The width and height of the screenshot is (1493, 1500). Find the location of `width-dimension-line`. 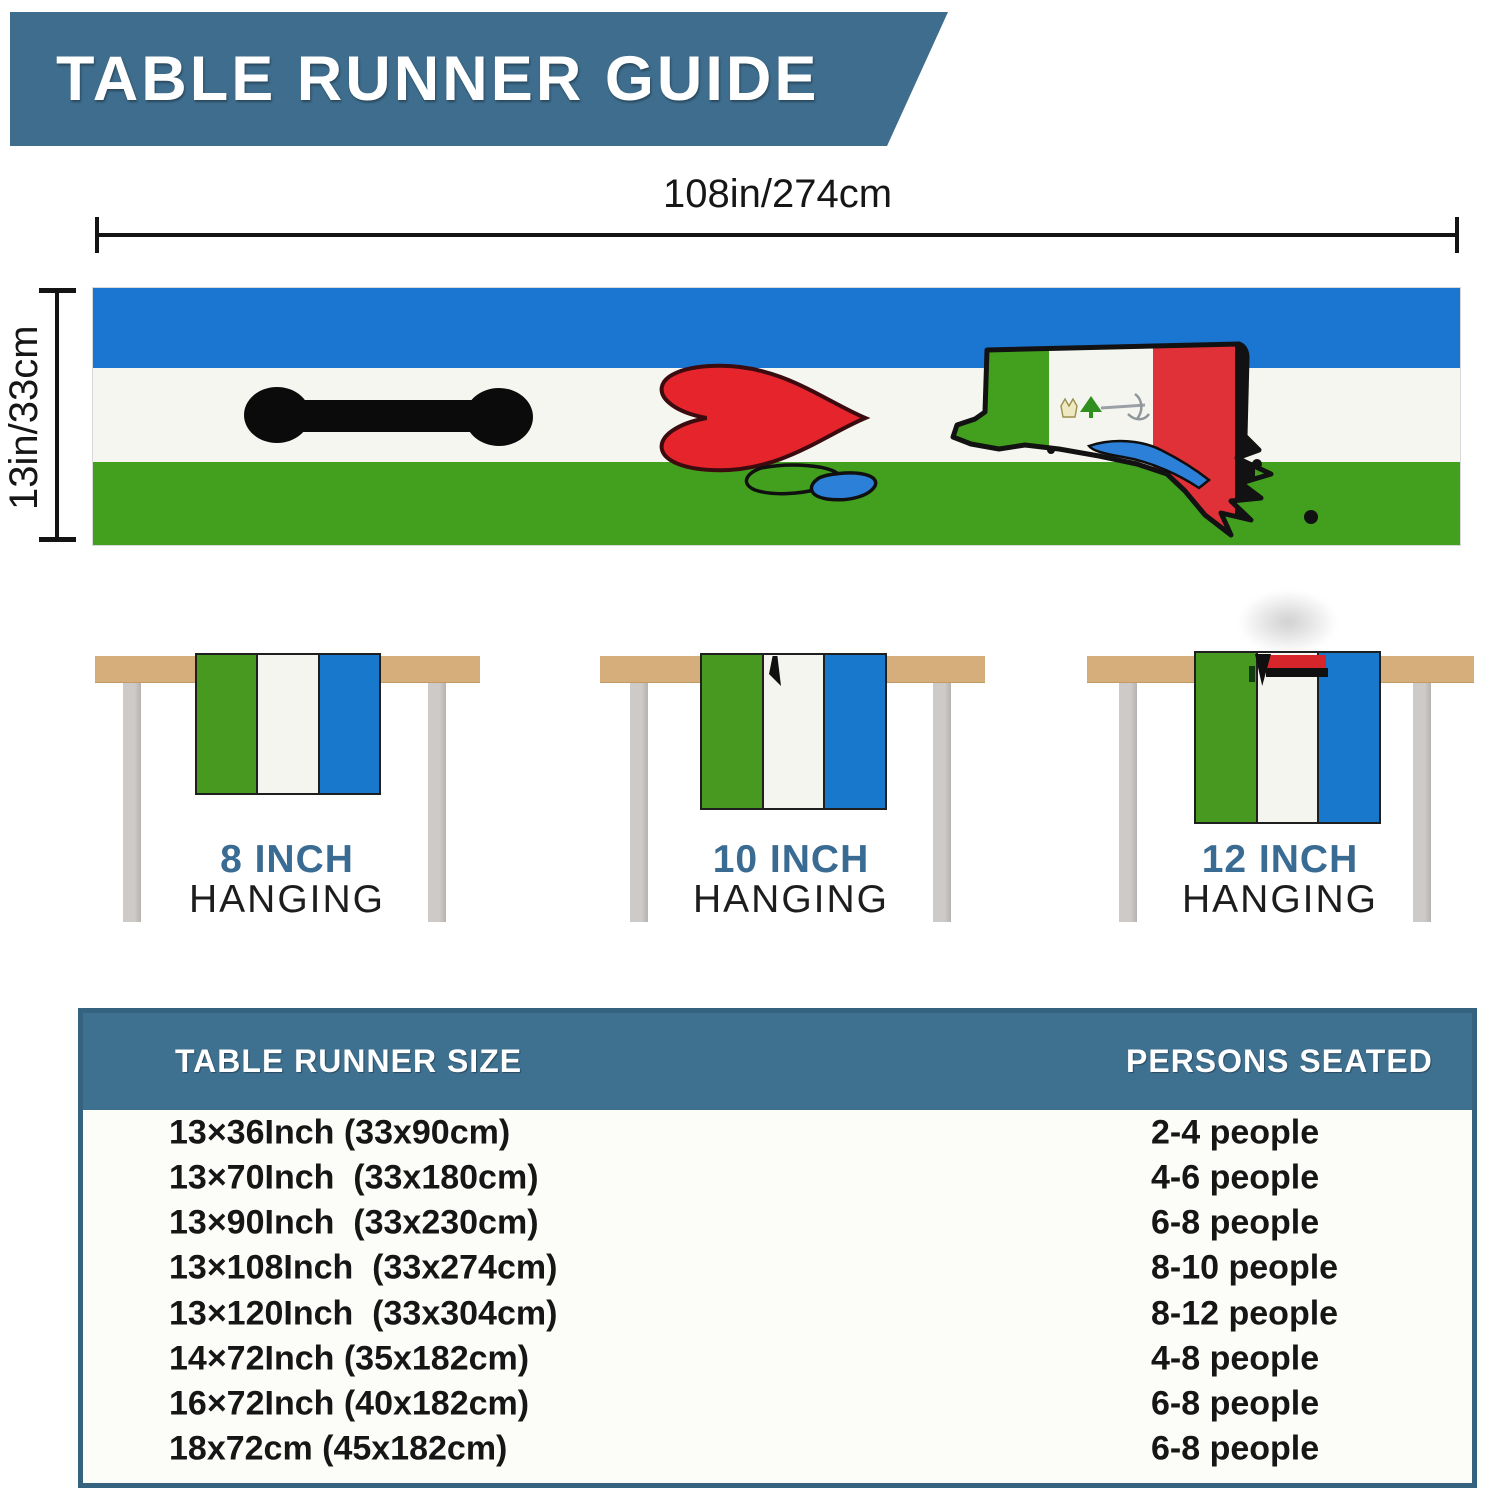

width-dimension-line is located at coordinates (777, 235).